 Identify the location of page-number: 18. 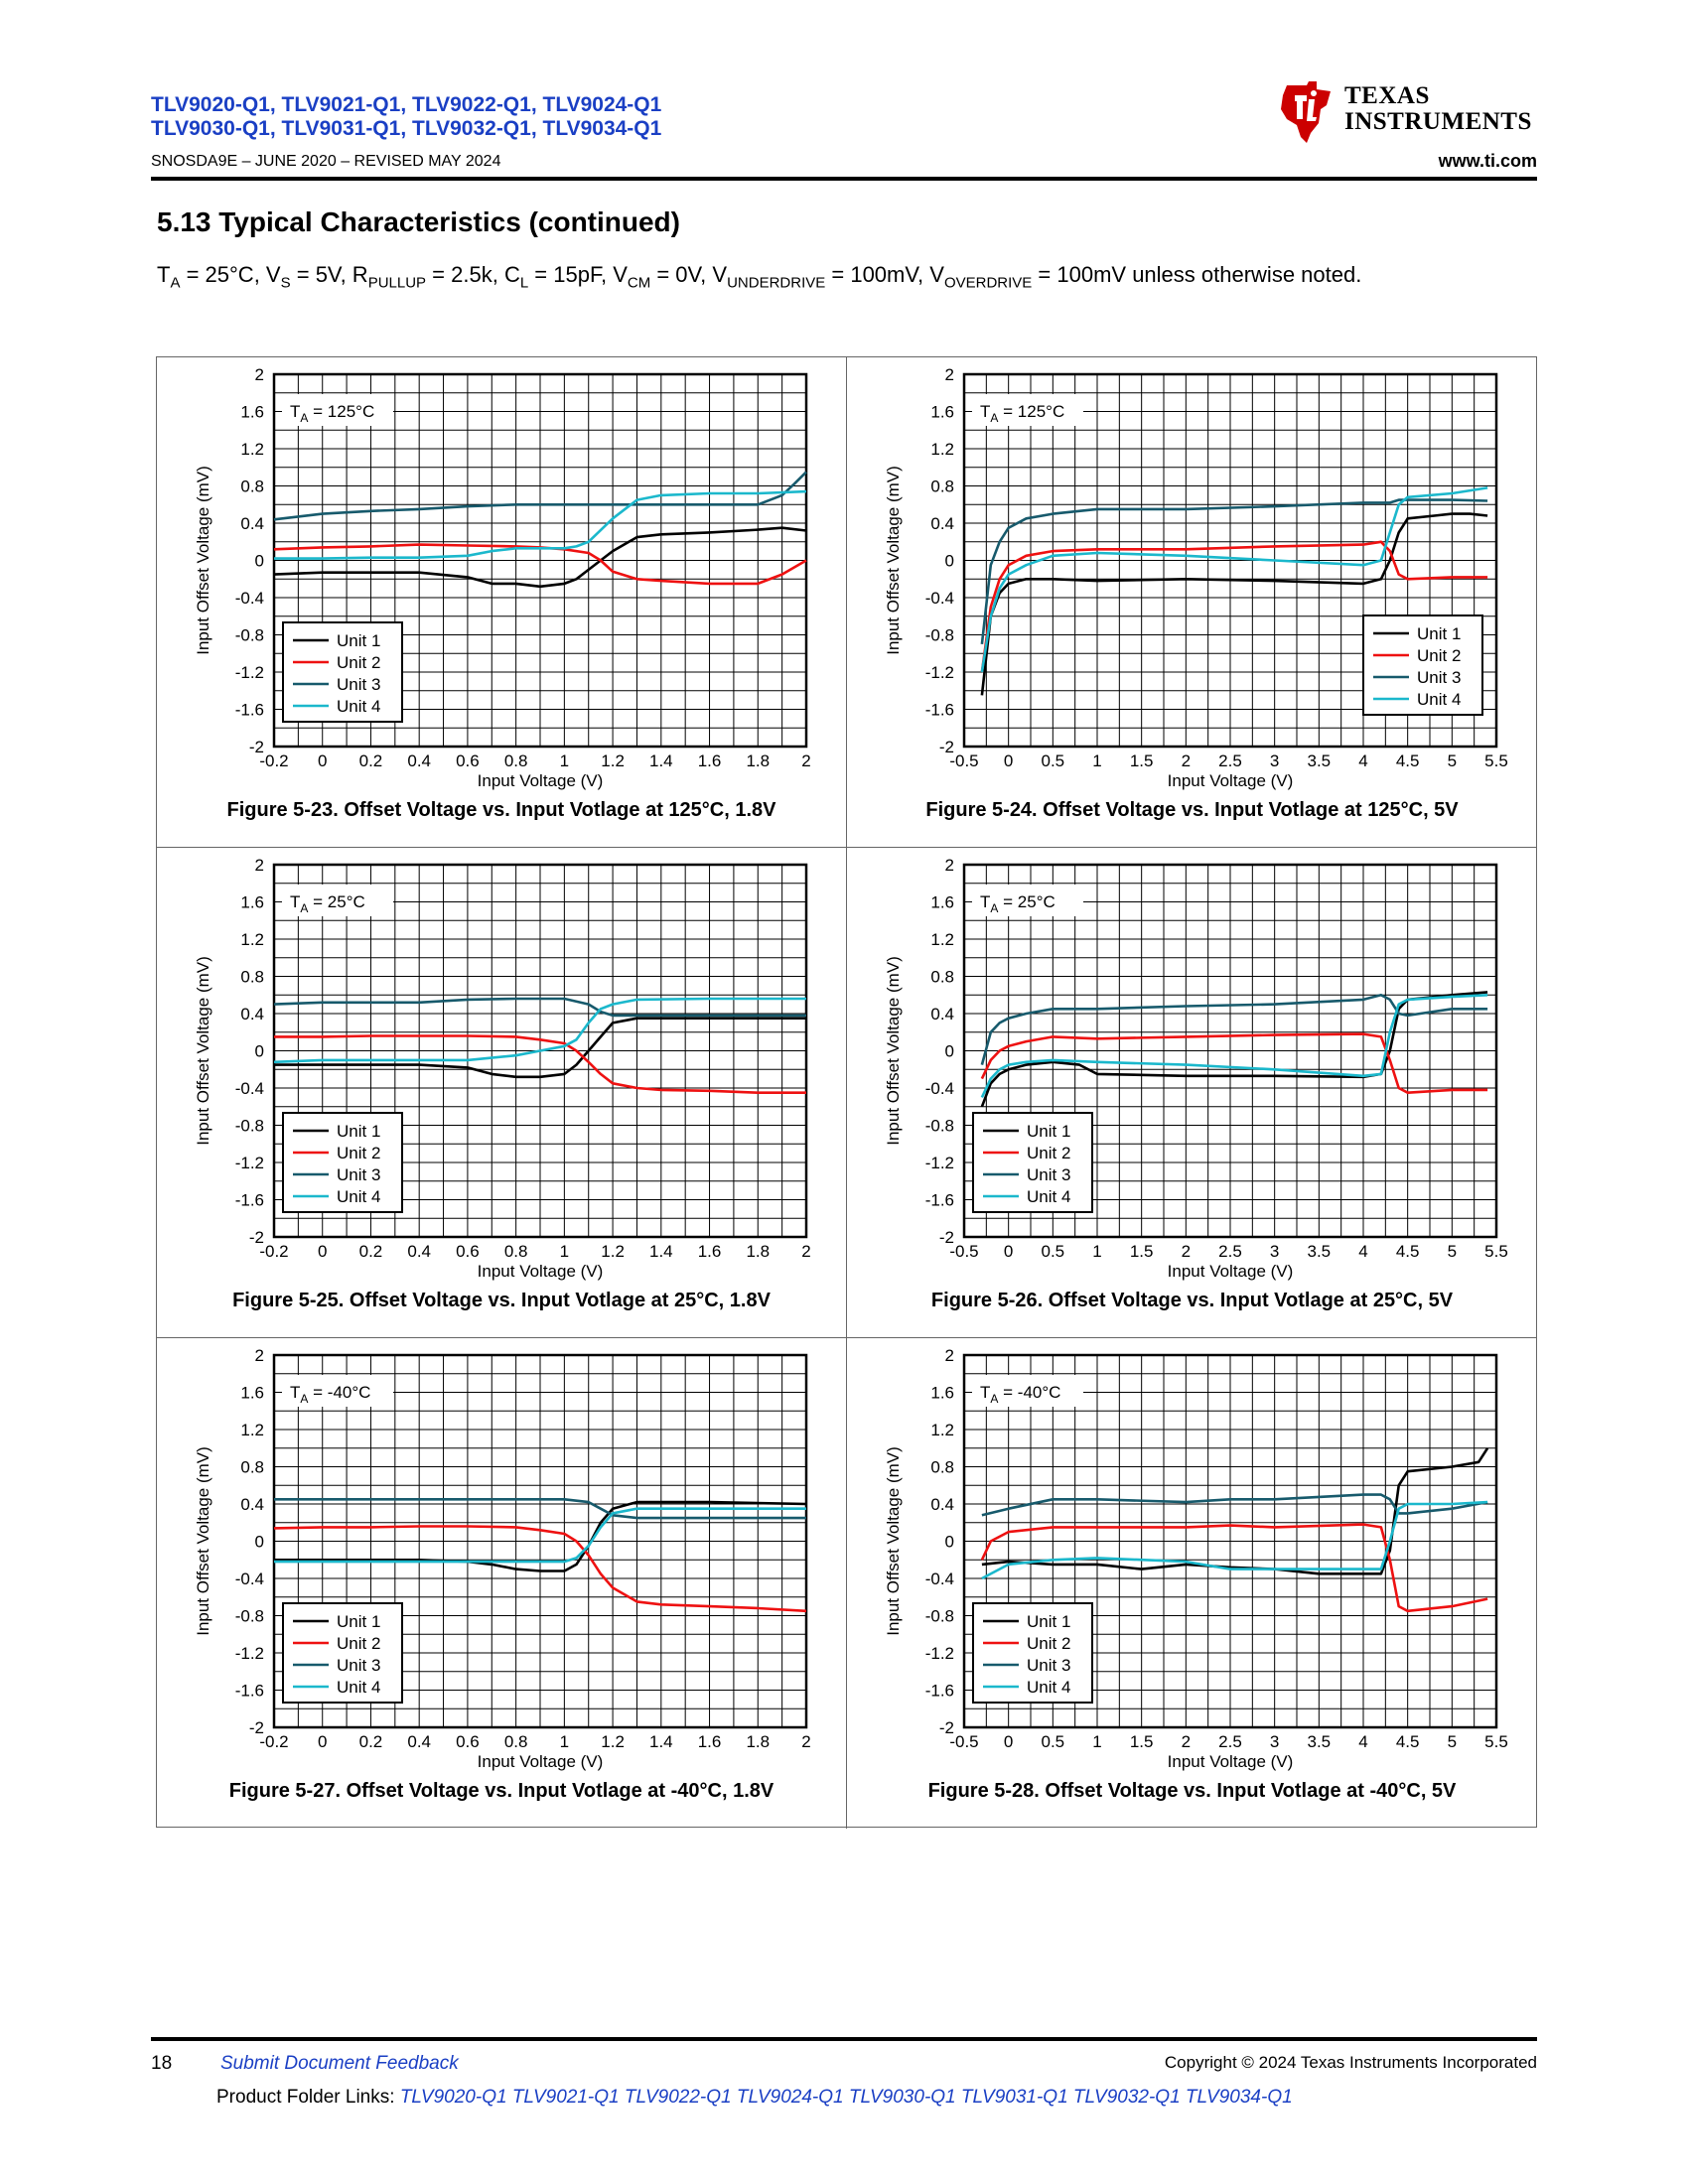
(162, 2063).